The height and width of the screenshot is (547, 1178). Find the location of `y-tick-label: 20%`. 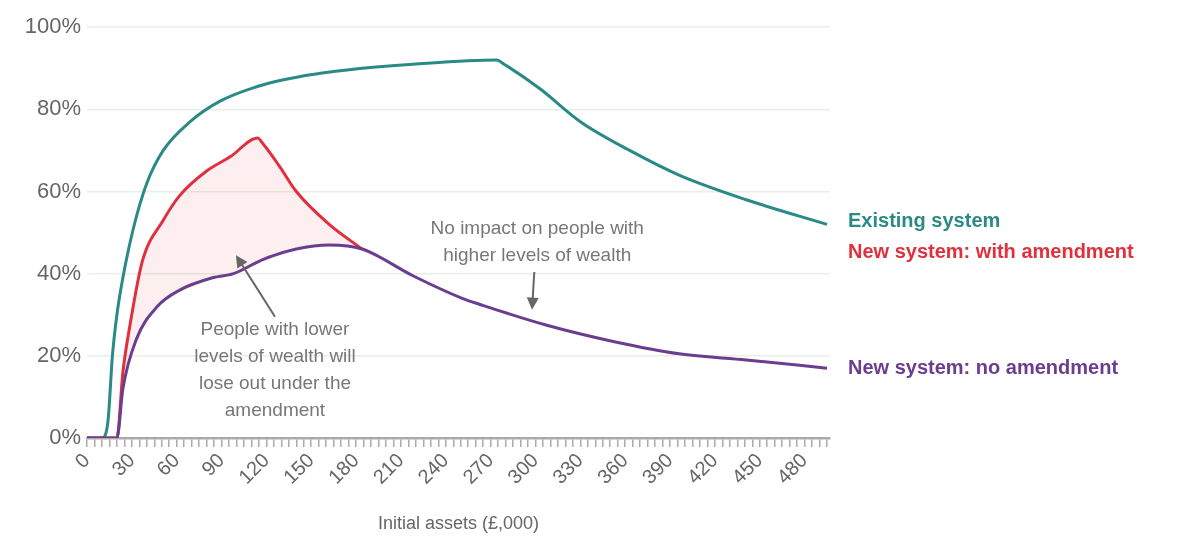

y-tick-label: 20% is located at coordinates (58, 354).